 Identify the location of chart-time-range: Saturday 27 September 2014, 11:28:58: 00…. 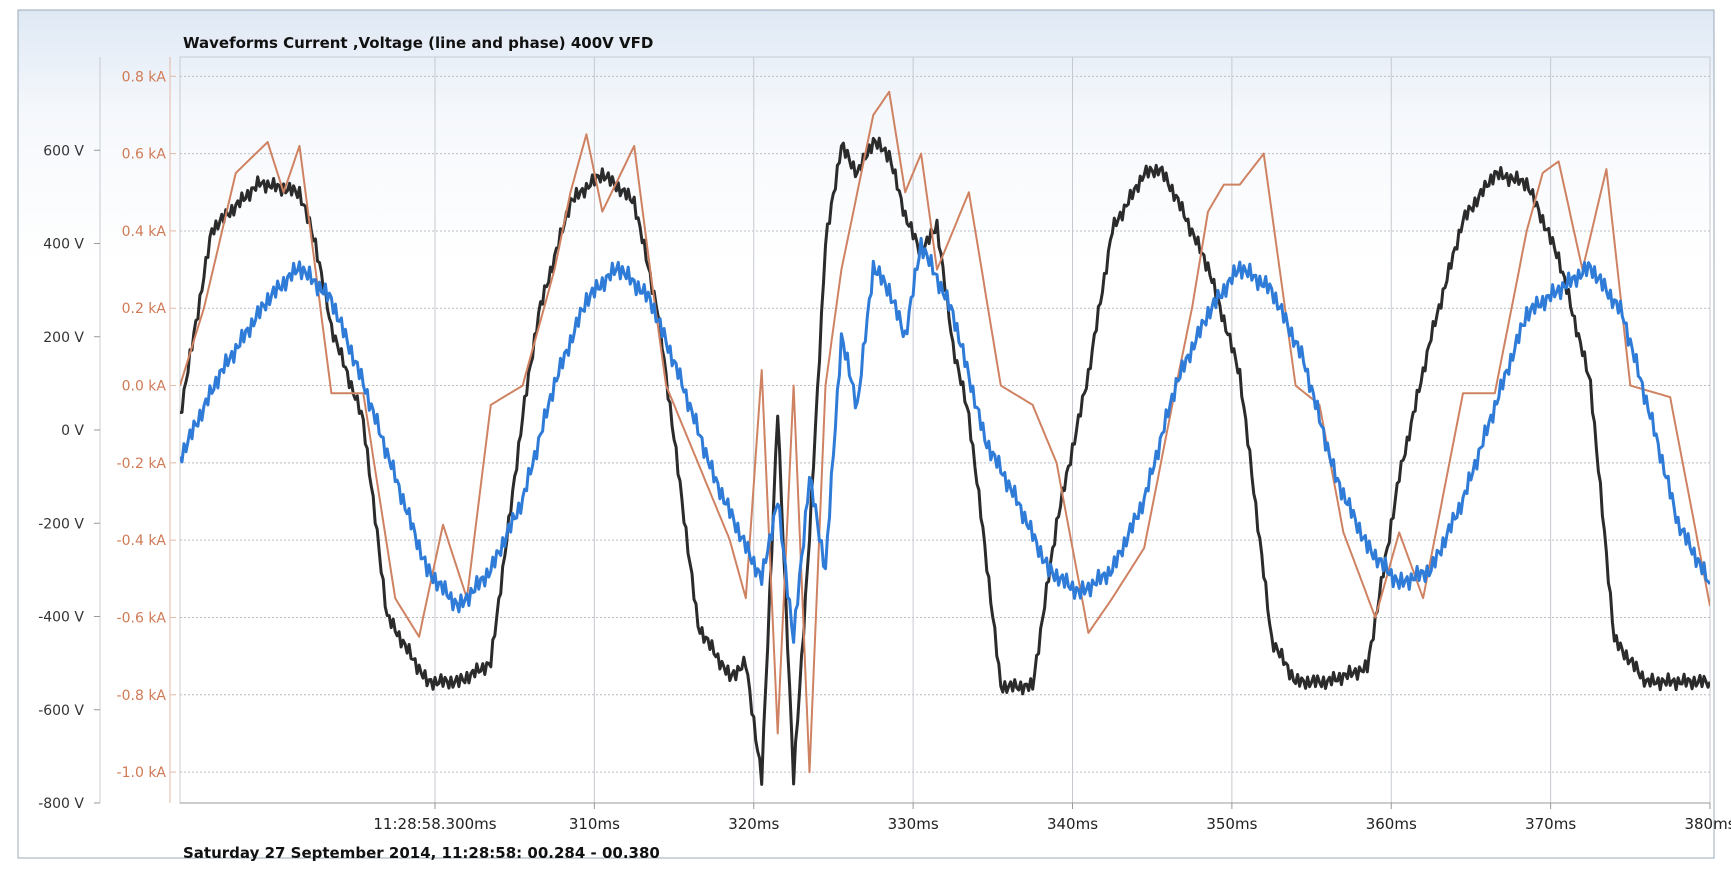
(421, 853).